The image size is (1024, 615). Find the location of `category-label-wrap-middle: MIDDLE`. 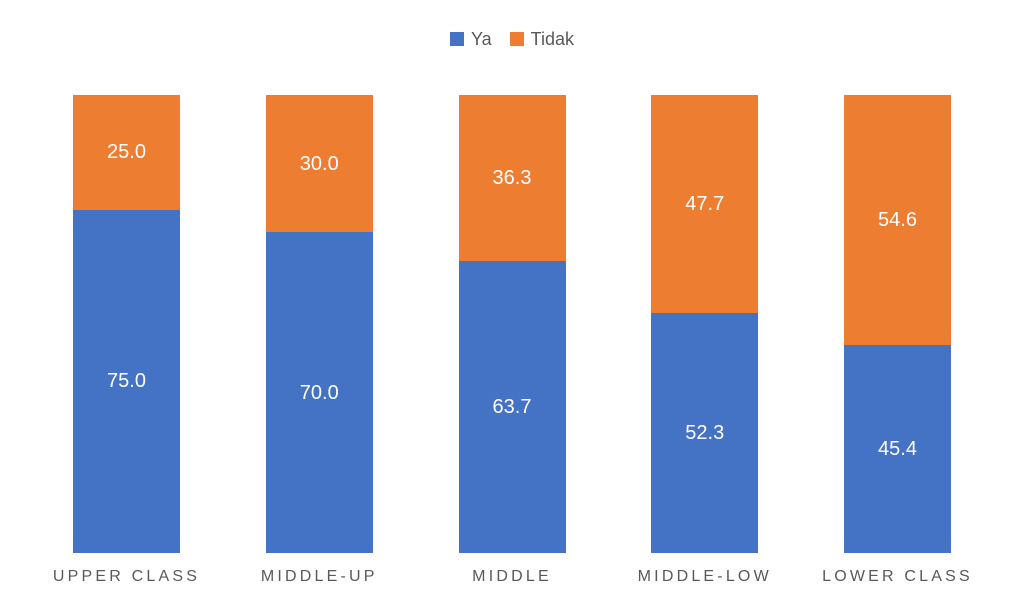

category-label-wrap-middle: MIDDLE is located at coordinates (512, 577).